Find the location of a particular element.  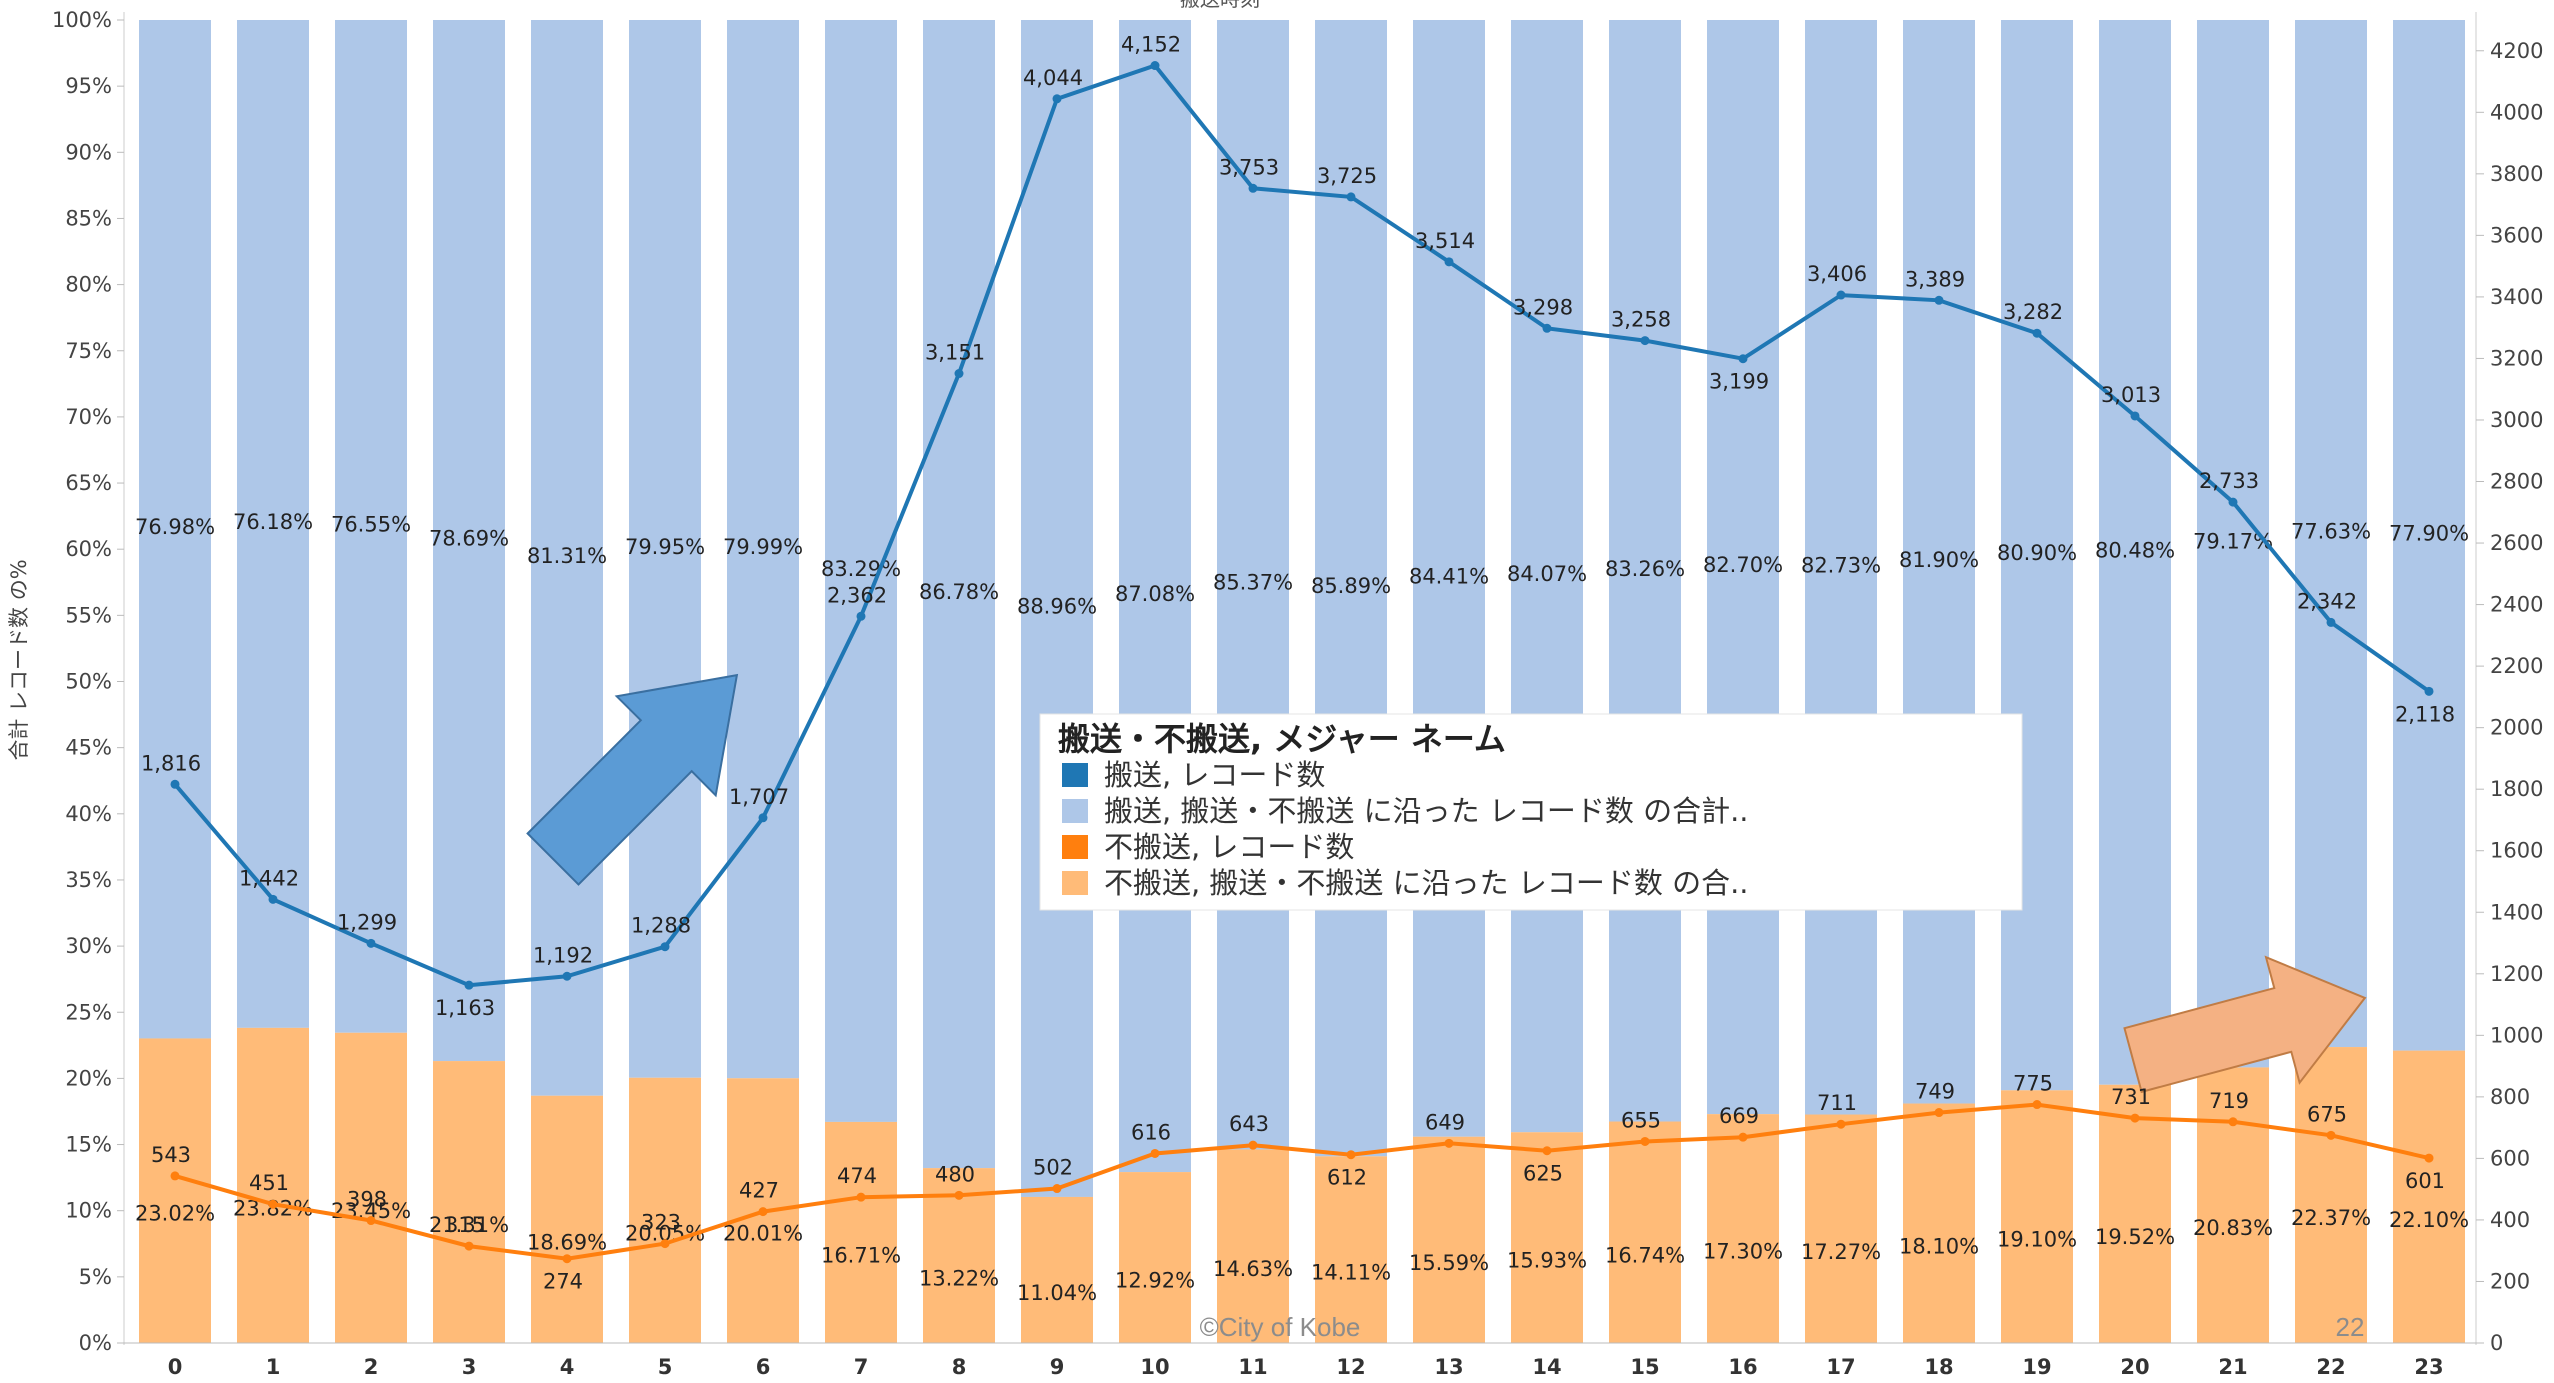

count-label-nontransport-count: 601 is located at coordinates (2425, 1181).